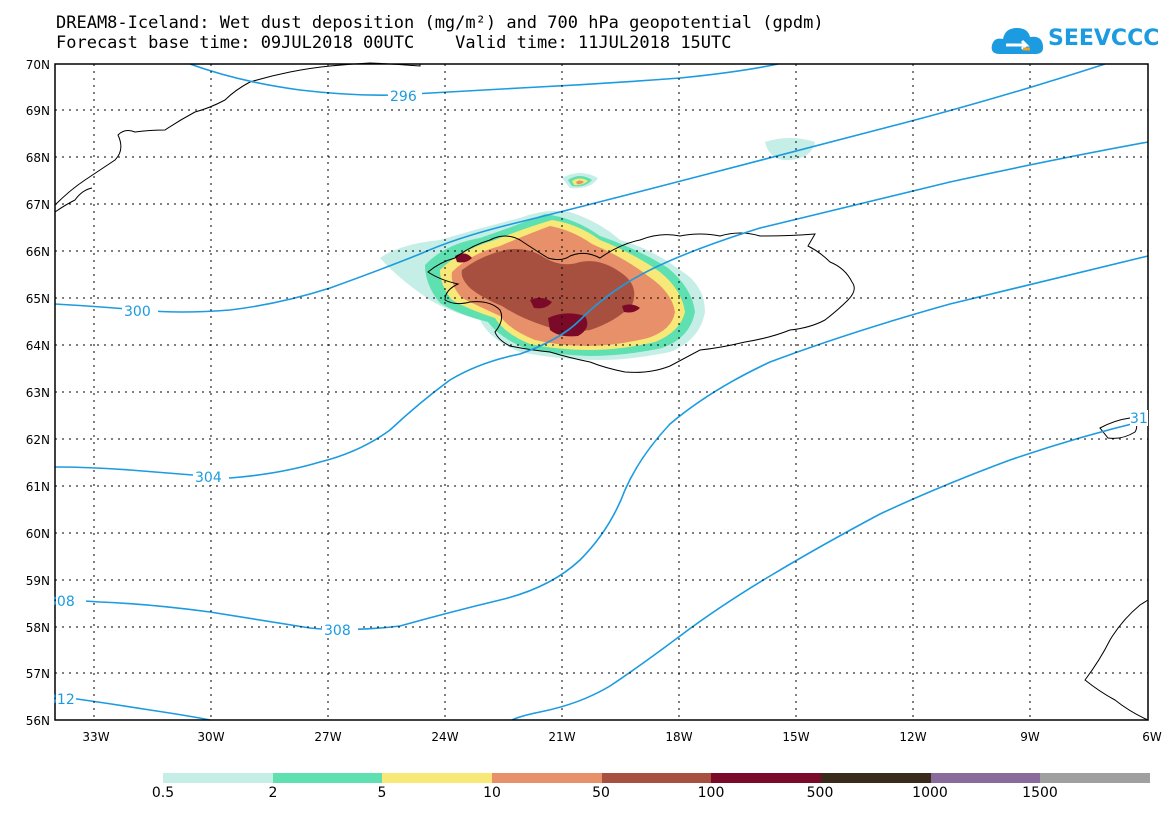 This screenshot has width=1175, height=815. Describe the element at coordinates (1104, 38) in the screenshot. I see `logo-text: SEEVCCC` at that location.